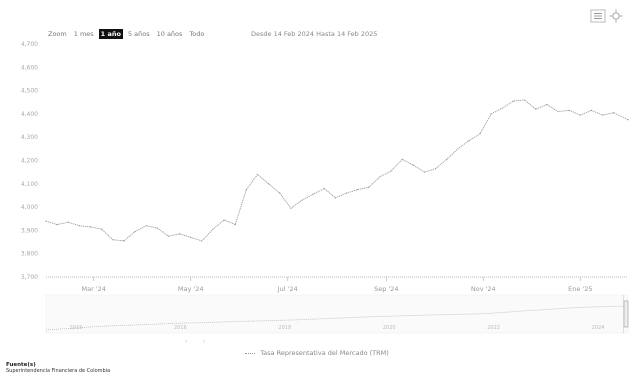  What do you see at coordinates (29, 137) in the screenshot?
I see `y-tick-label: 4,300` at bounding box center [29, 137].